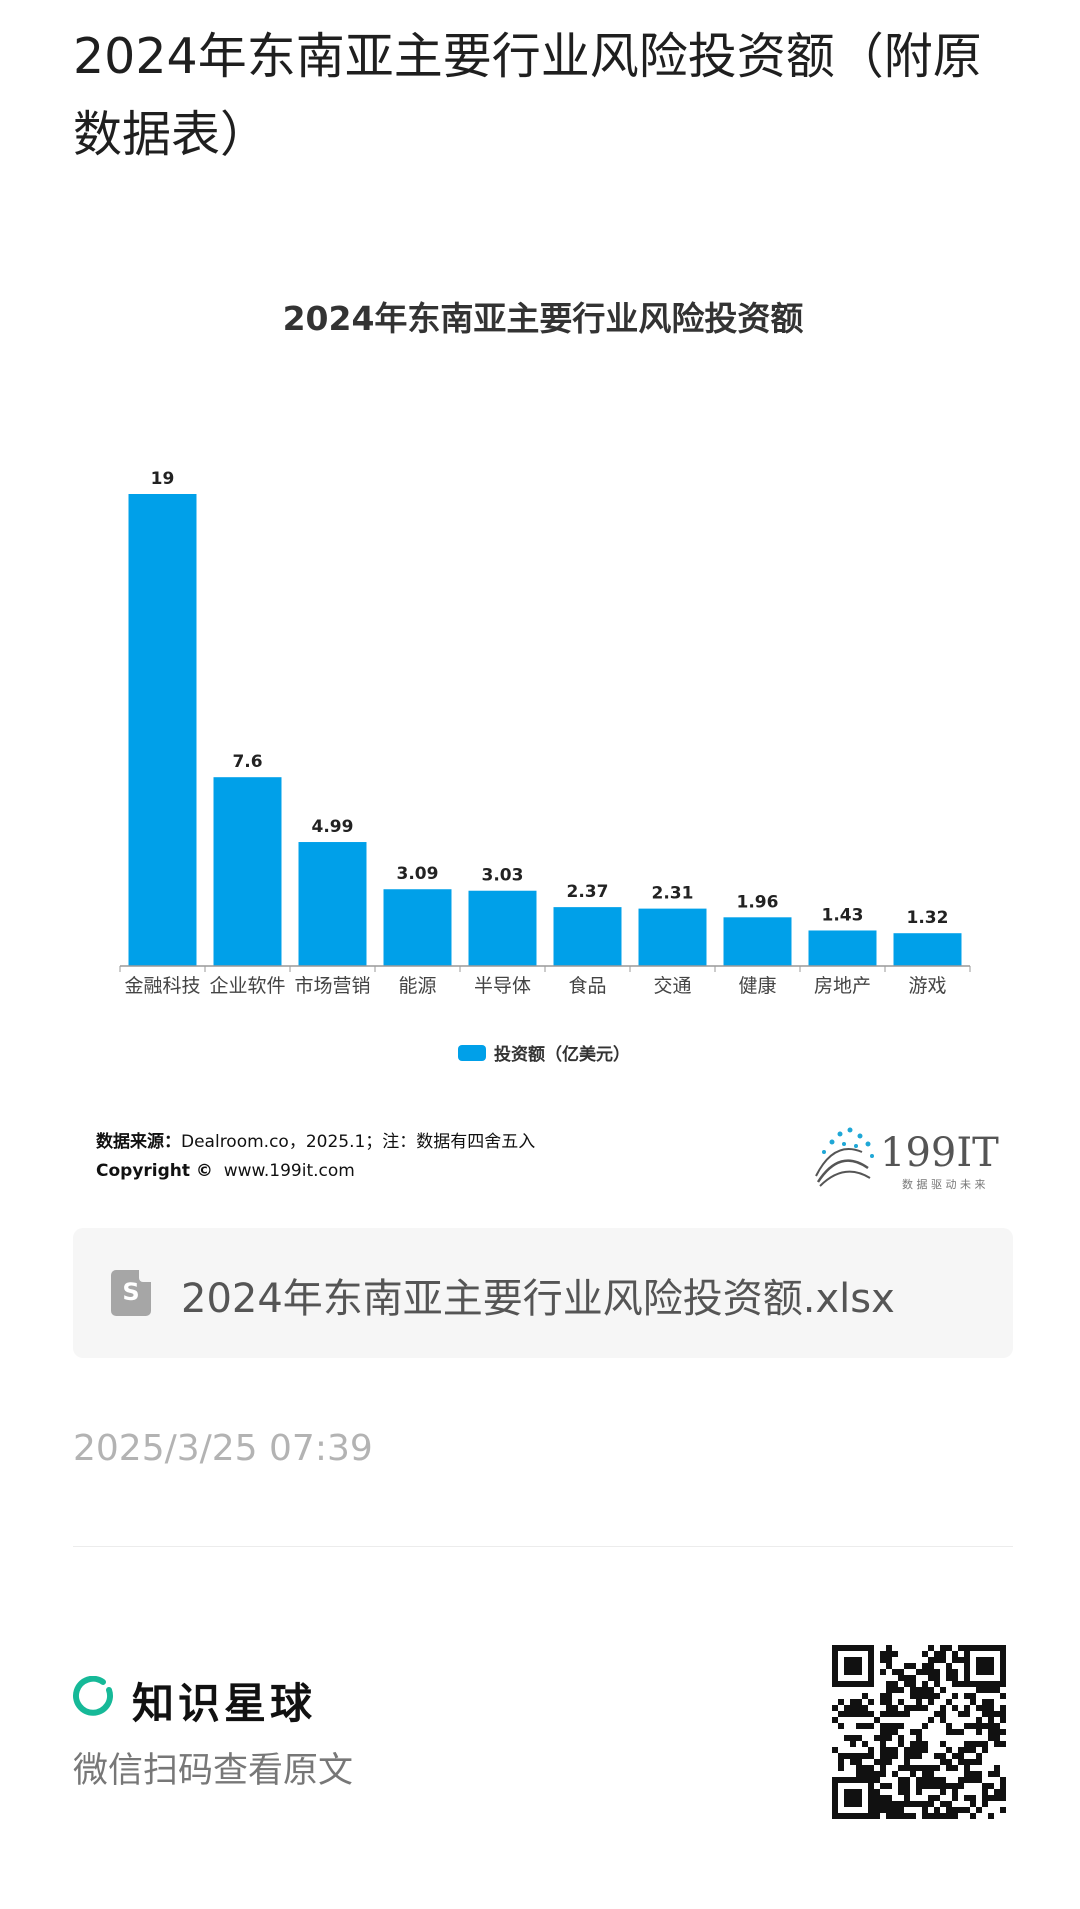 The height and width of the screenshot is (1909, 1080). What do you see at coordinates (672, 986) in the screenshot?
I see `x-tick-label-6: 交通` at bounding box center [672, 986].